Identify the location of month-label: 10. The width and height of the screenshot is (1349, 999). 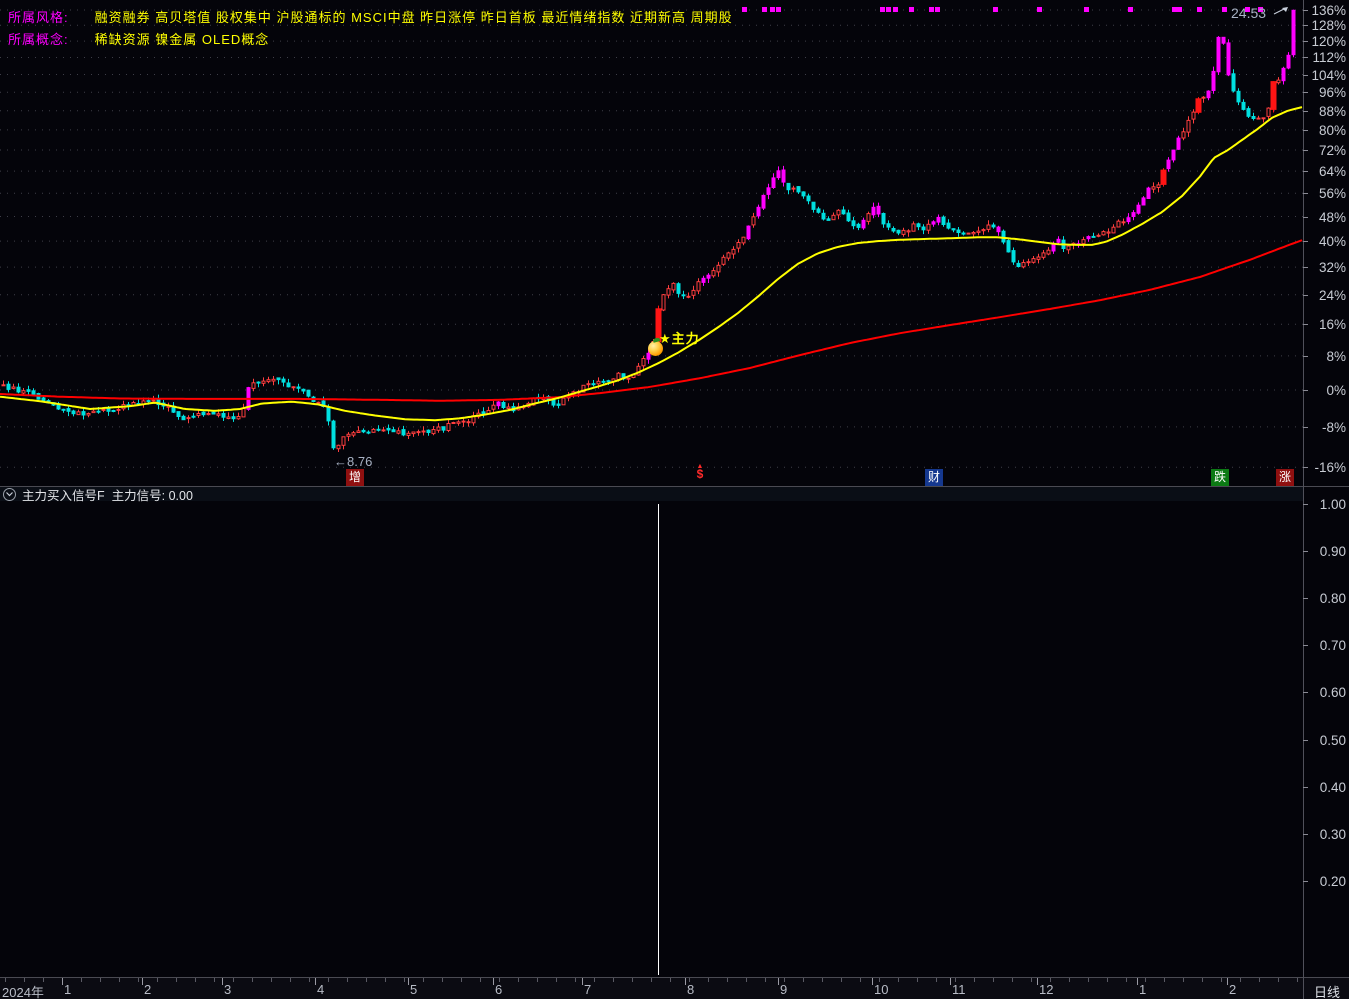
(881, 989).